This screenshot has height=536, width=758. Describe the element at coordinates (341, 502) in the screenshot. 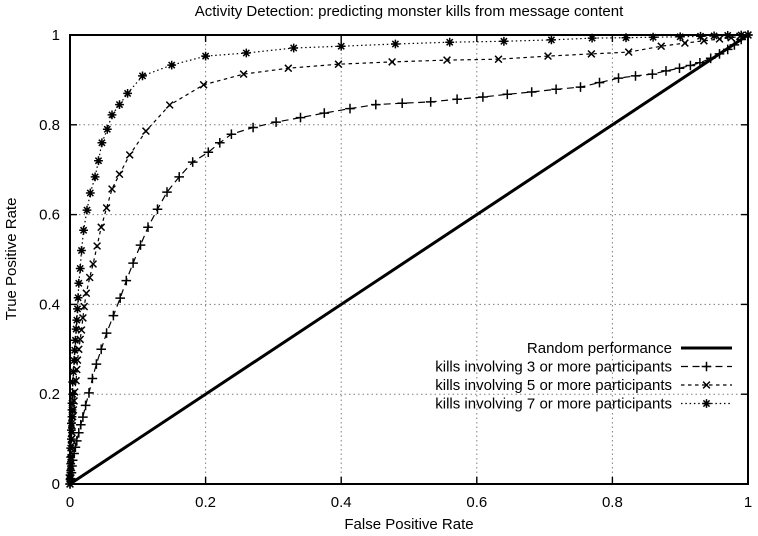

I see `x-tick-label: 0.4` at that location.